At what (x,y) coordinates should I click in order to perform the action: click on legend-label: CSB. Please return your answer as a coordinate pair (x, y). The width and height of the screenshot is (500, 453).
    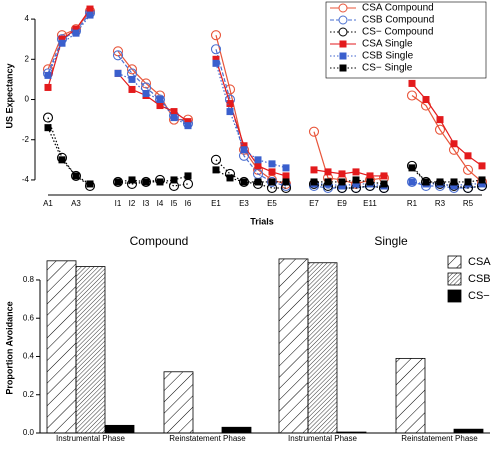
    Looking at the image, I should click on (479, 279).